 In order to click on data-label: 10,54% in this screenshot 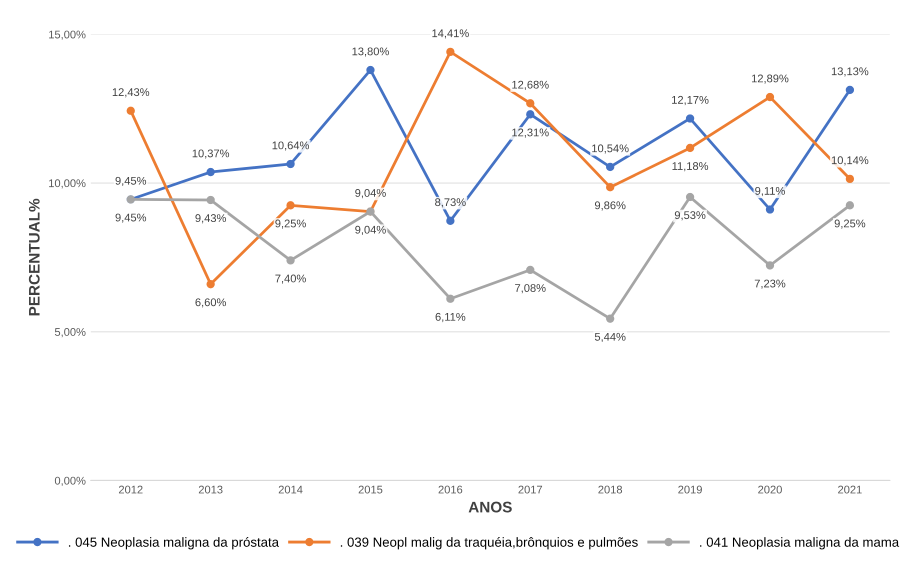, I will do `click(610, 149)`.